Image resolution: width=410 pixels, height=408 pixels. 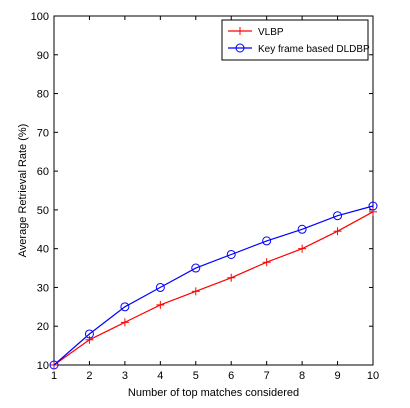 What do you see at coordinates (267, 376) in the screenshot?
I see `x-tick-label: 7` at bounding box center [267, 376].